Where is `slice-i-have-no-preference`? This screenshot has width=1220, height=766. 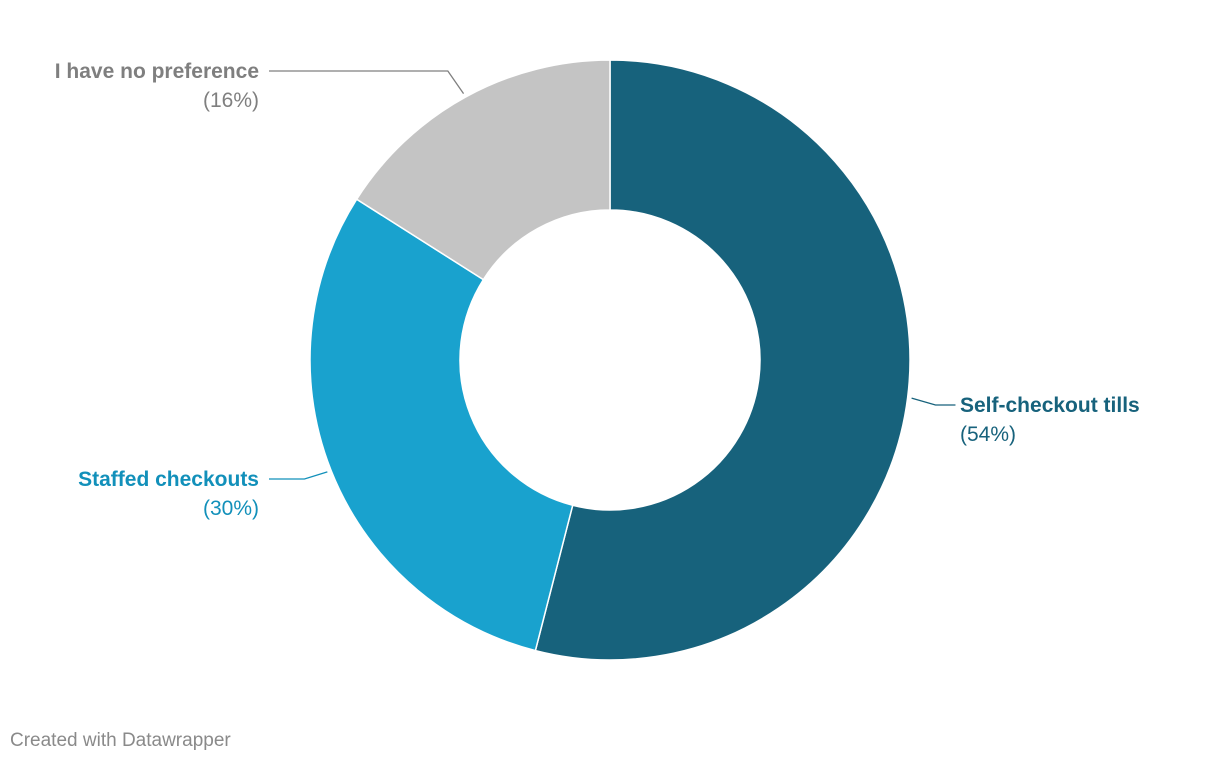 slice-i-have-no-preference is located at coordinates (483, 170).